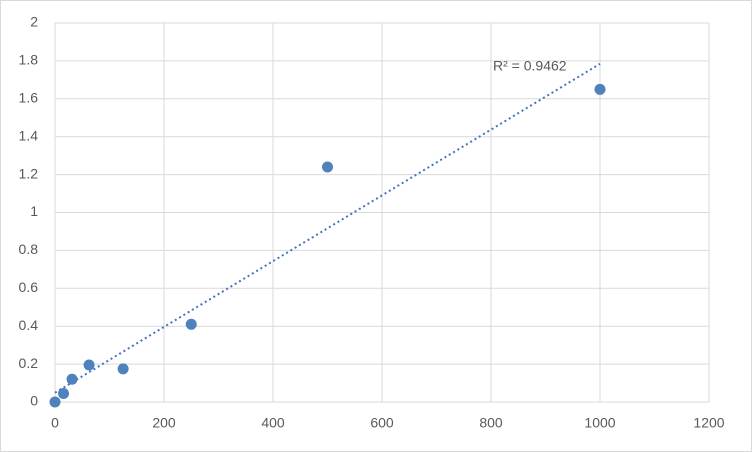  Describe the element at coordinates (29, 173) in the screenshot. I see `y-tick-label: 1.2` at that location.